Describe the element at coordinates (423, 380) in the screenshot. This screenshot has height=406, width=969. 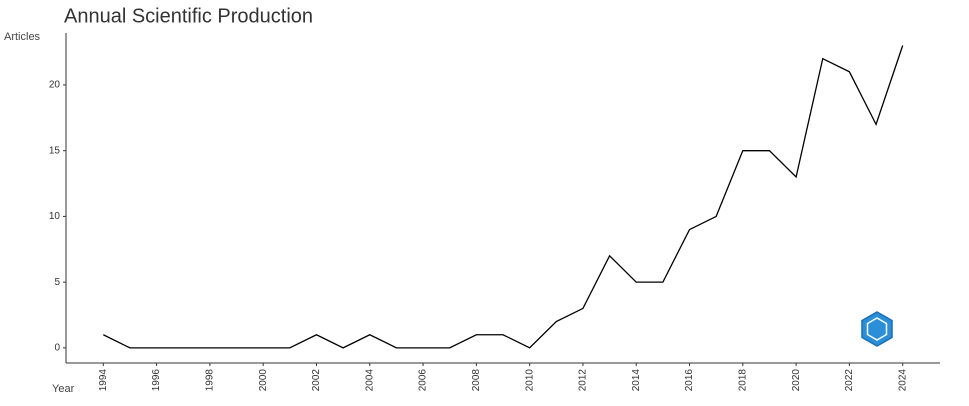
I see `x-tick-label: 2006` at that location.